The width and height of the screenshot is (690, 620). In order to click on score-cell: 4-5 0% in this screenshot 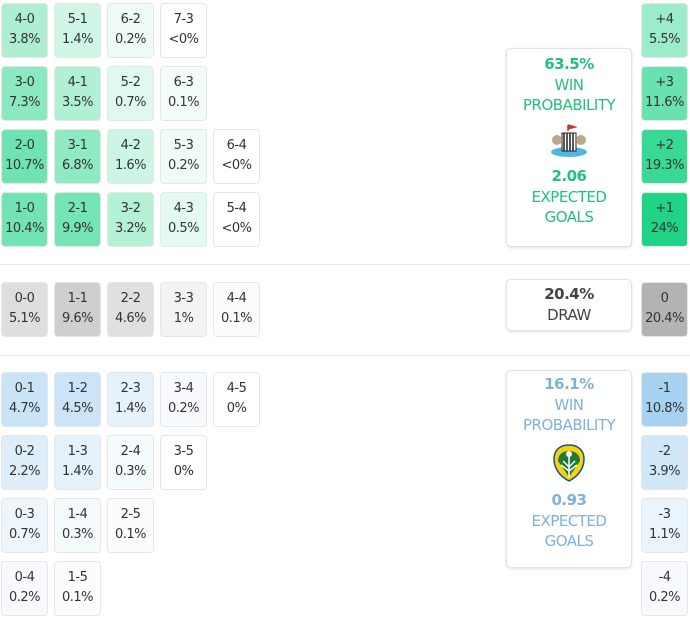, I will do `click(236, 399)`.